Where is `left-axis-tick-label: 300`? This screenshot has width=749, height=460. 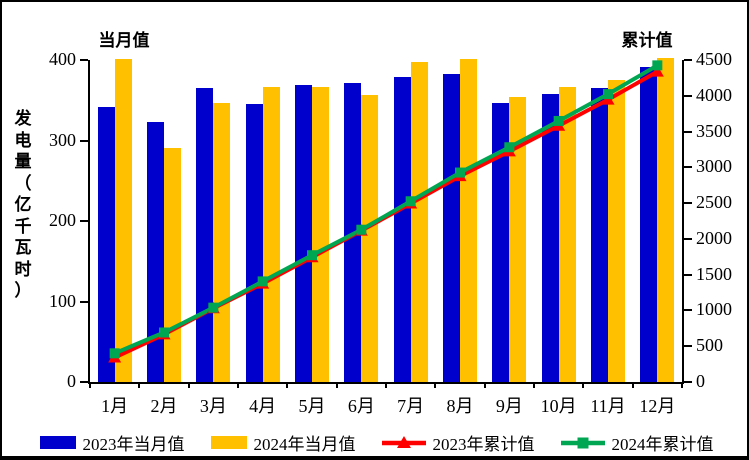 left-axis-tick-label: 300 is located at coordinates (62, 139).